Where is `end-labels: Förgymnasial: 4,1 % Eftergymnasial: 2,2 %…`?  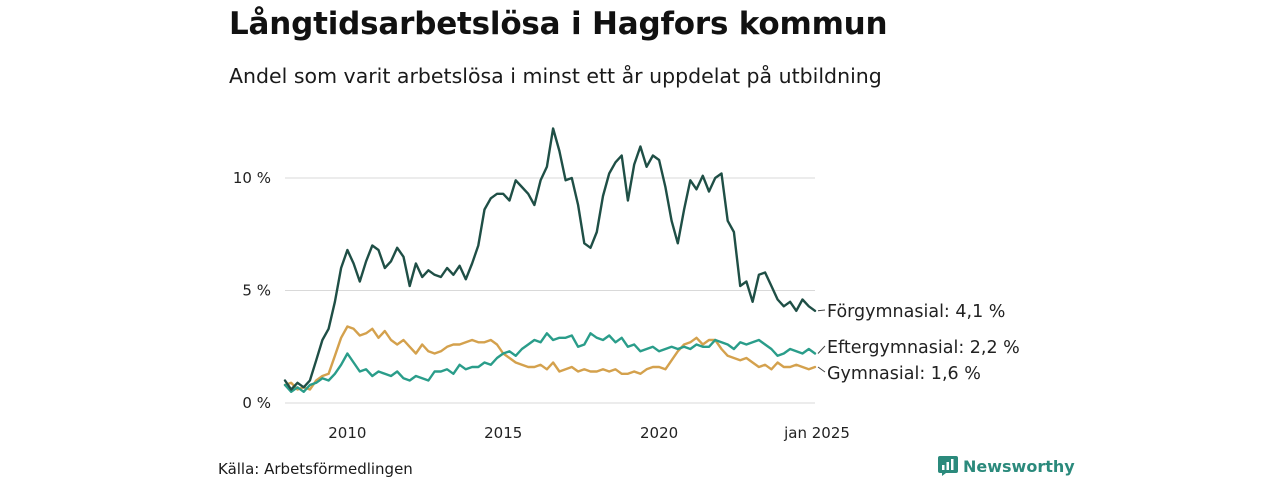 end-labels: Förgymnasial: 4,1 % Eftergymnasial: 2,2 %… is located at coordinates (918, 343).